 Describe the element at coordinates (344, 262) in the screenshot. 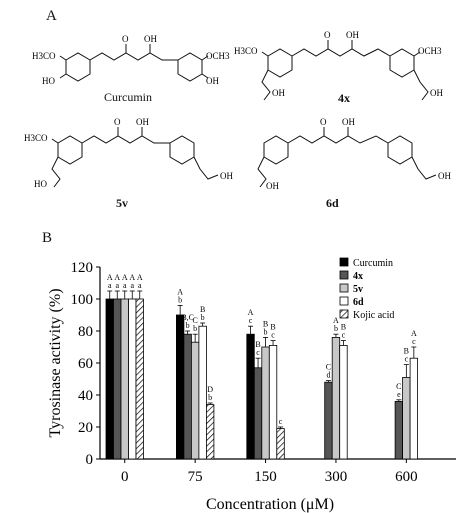

I see `legend-swatch-curcumin` at that location.